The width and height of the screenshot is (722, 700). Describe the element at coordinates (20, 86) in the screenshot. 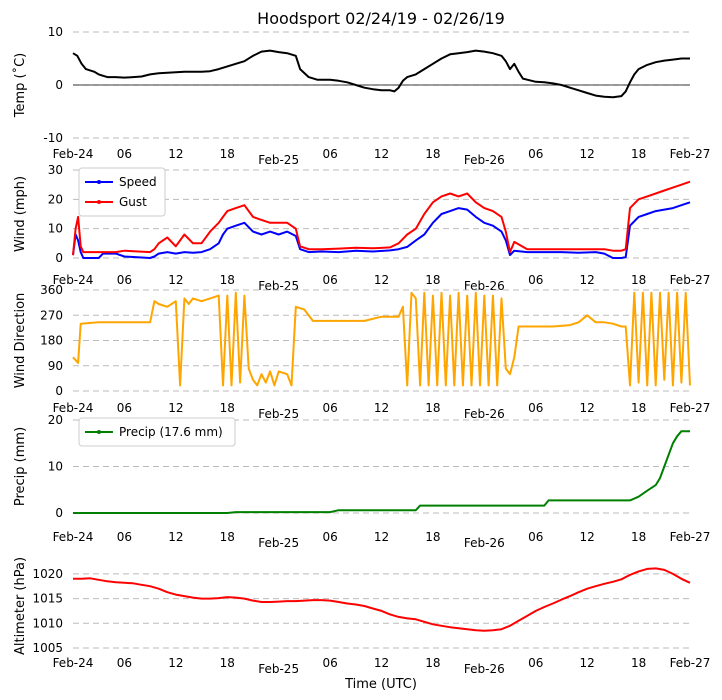

I see `y-axis-label: Temp (˚C)` at that location.